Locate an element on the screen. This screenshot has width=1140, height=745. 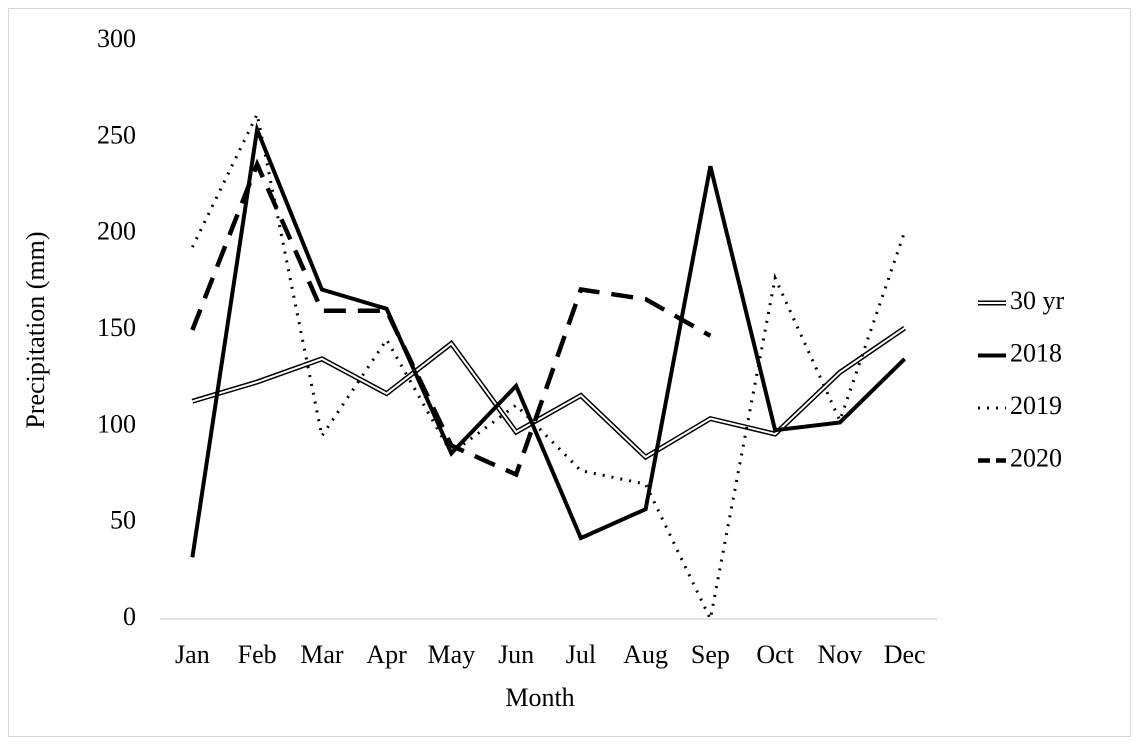
legend-label: 30 yr is located at coordinates (1037, 300).